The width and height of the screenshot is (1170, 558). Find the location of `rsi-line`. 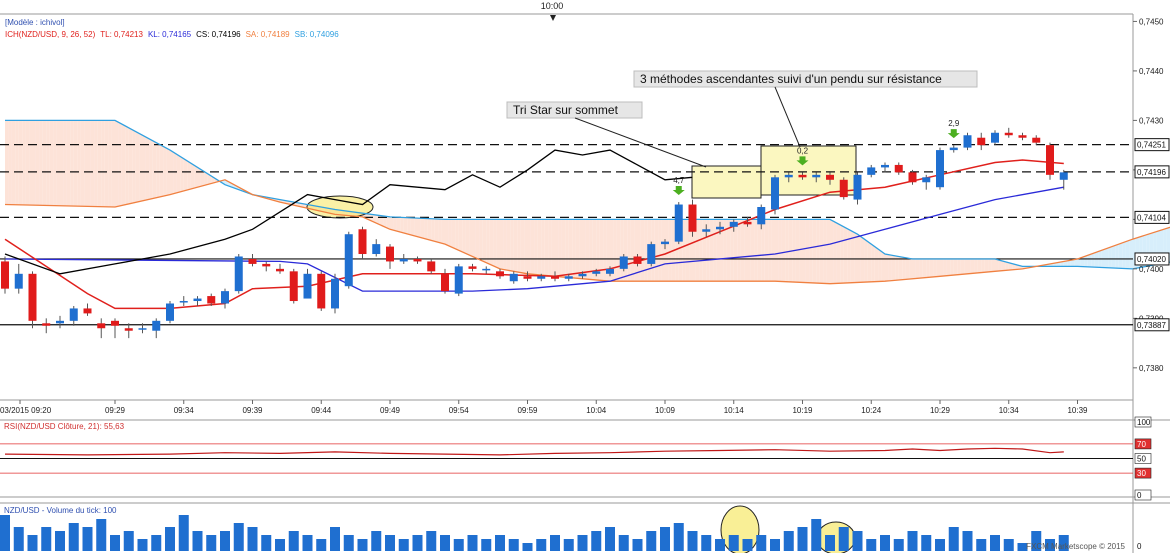

rsi-line is located at coordinates (534, 451).